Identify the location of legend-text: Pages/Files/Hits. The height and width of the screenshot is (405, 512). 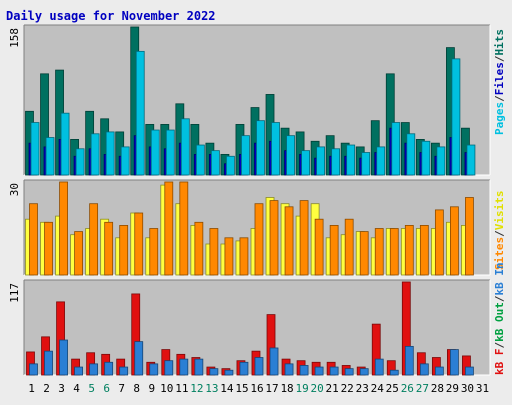
(499, 82).